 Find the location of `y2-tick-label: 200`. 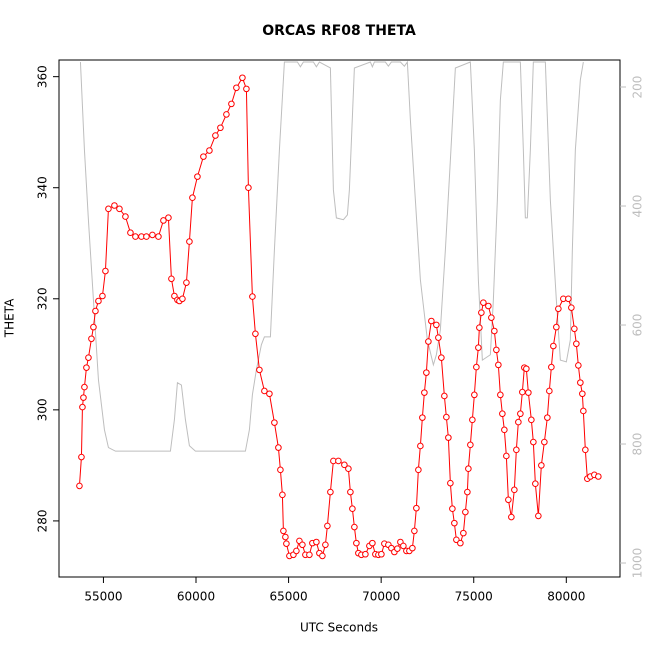

y2-tick-label: 200 is located at coordinates (638, 87).